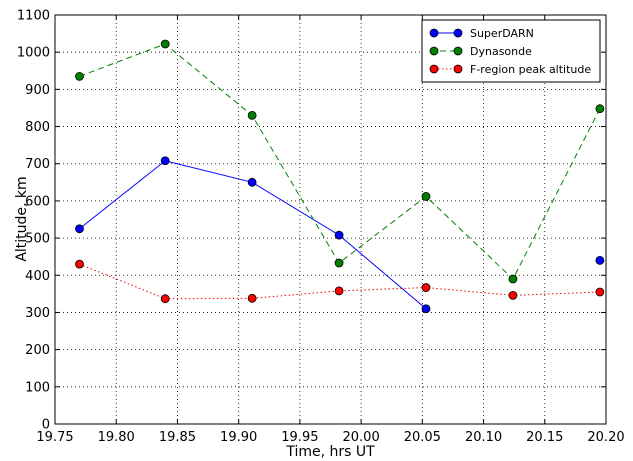 The height and width of the screenshot is (461, 633). I want to click on x-tick-label: 19.95, so click(299, 437).